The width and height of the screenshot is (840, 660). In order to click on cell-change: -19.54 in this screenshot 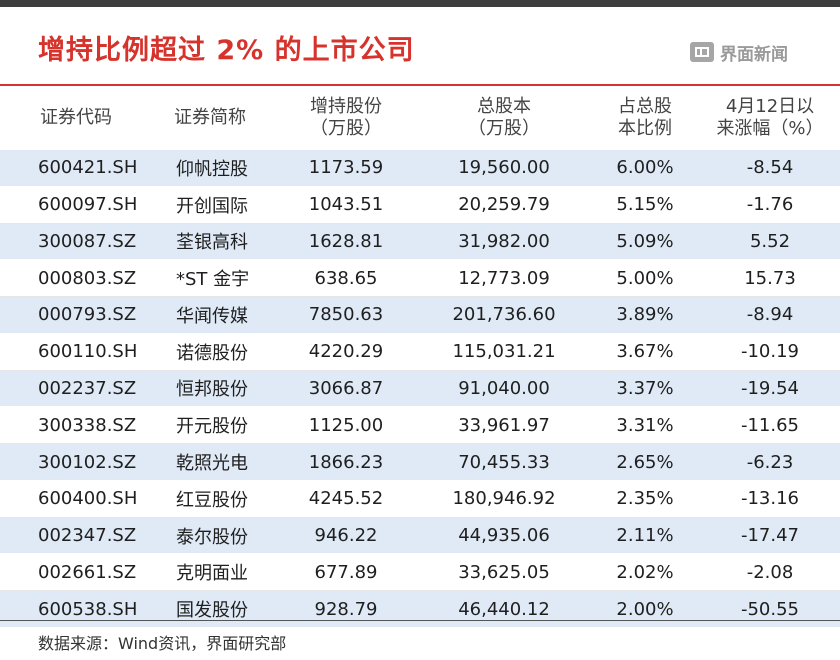, I will do `click(770, 389)`.